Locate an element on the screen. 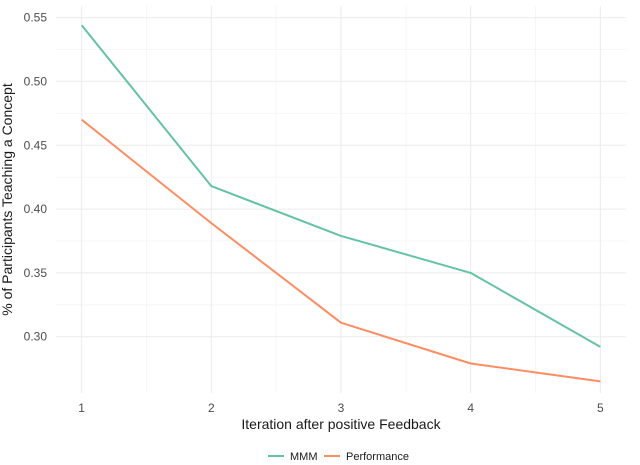 This screenshot has width=640, height=465. y-tick-label: 0.45 is located at coordinates (36, 145).